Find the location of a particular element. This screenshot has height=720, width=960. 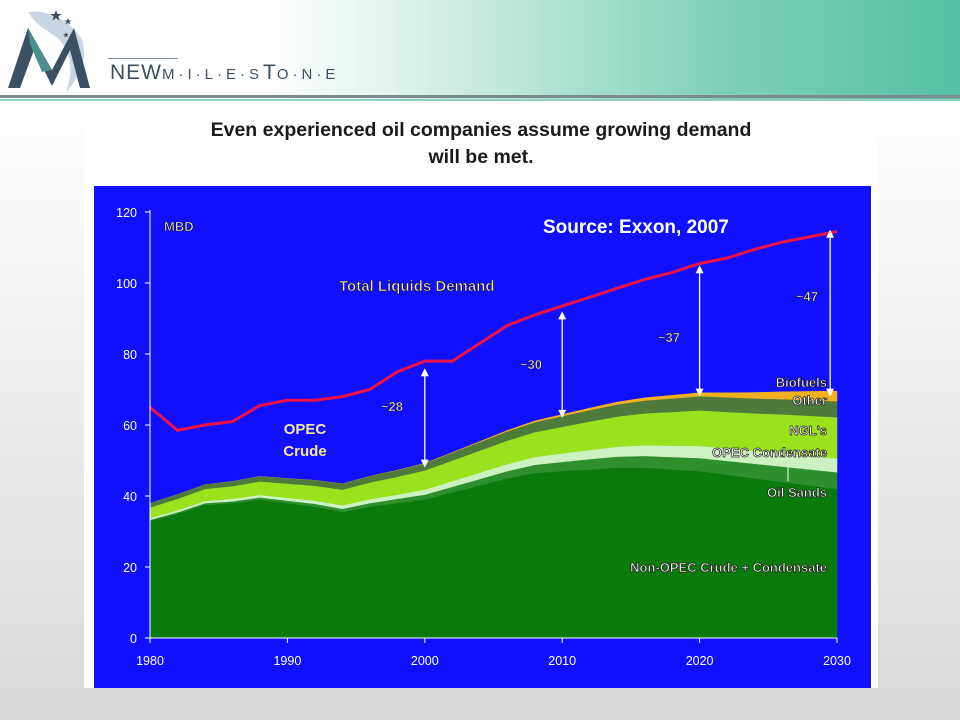

header-band is located at coordinates (480, 50).